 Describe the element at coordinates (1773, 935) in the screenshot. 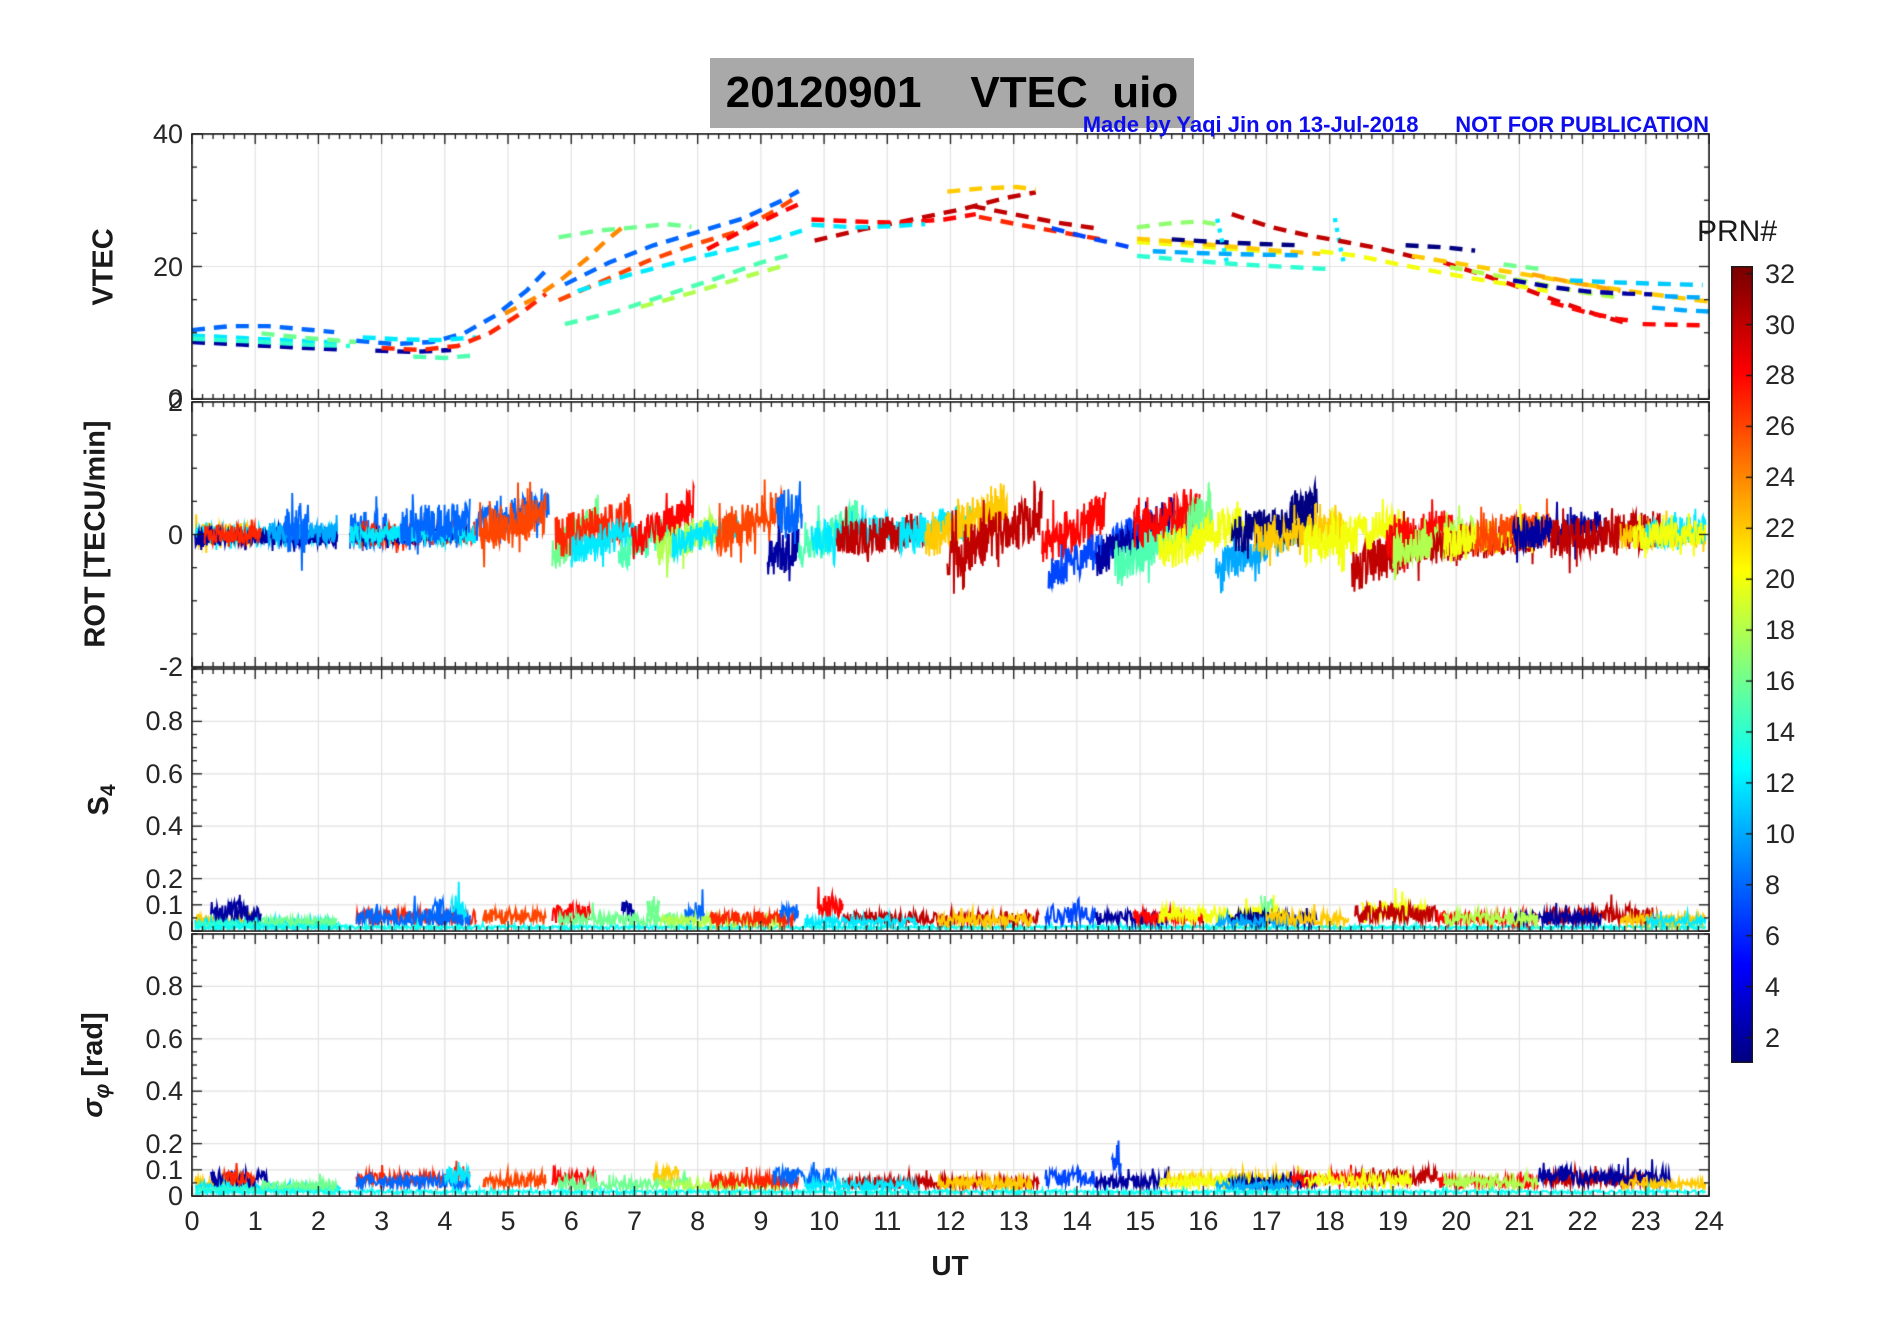

I see `colorbar-tick-label: 6` at that location.